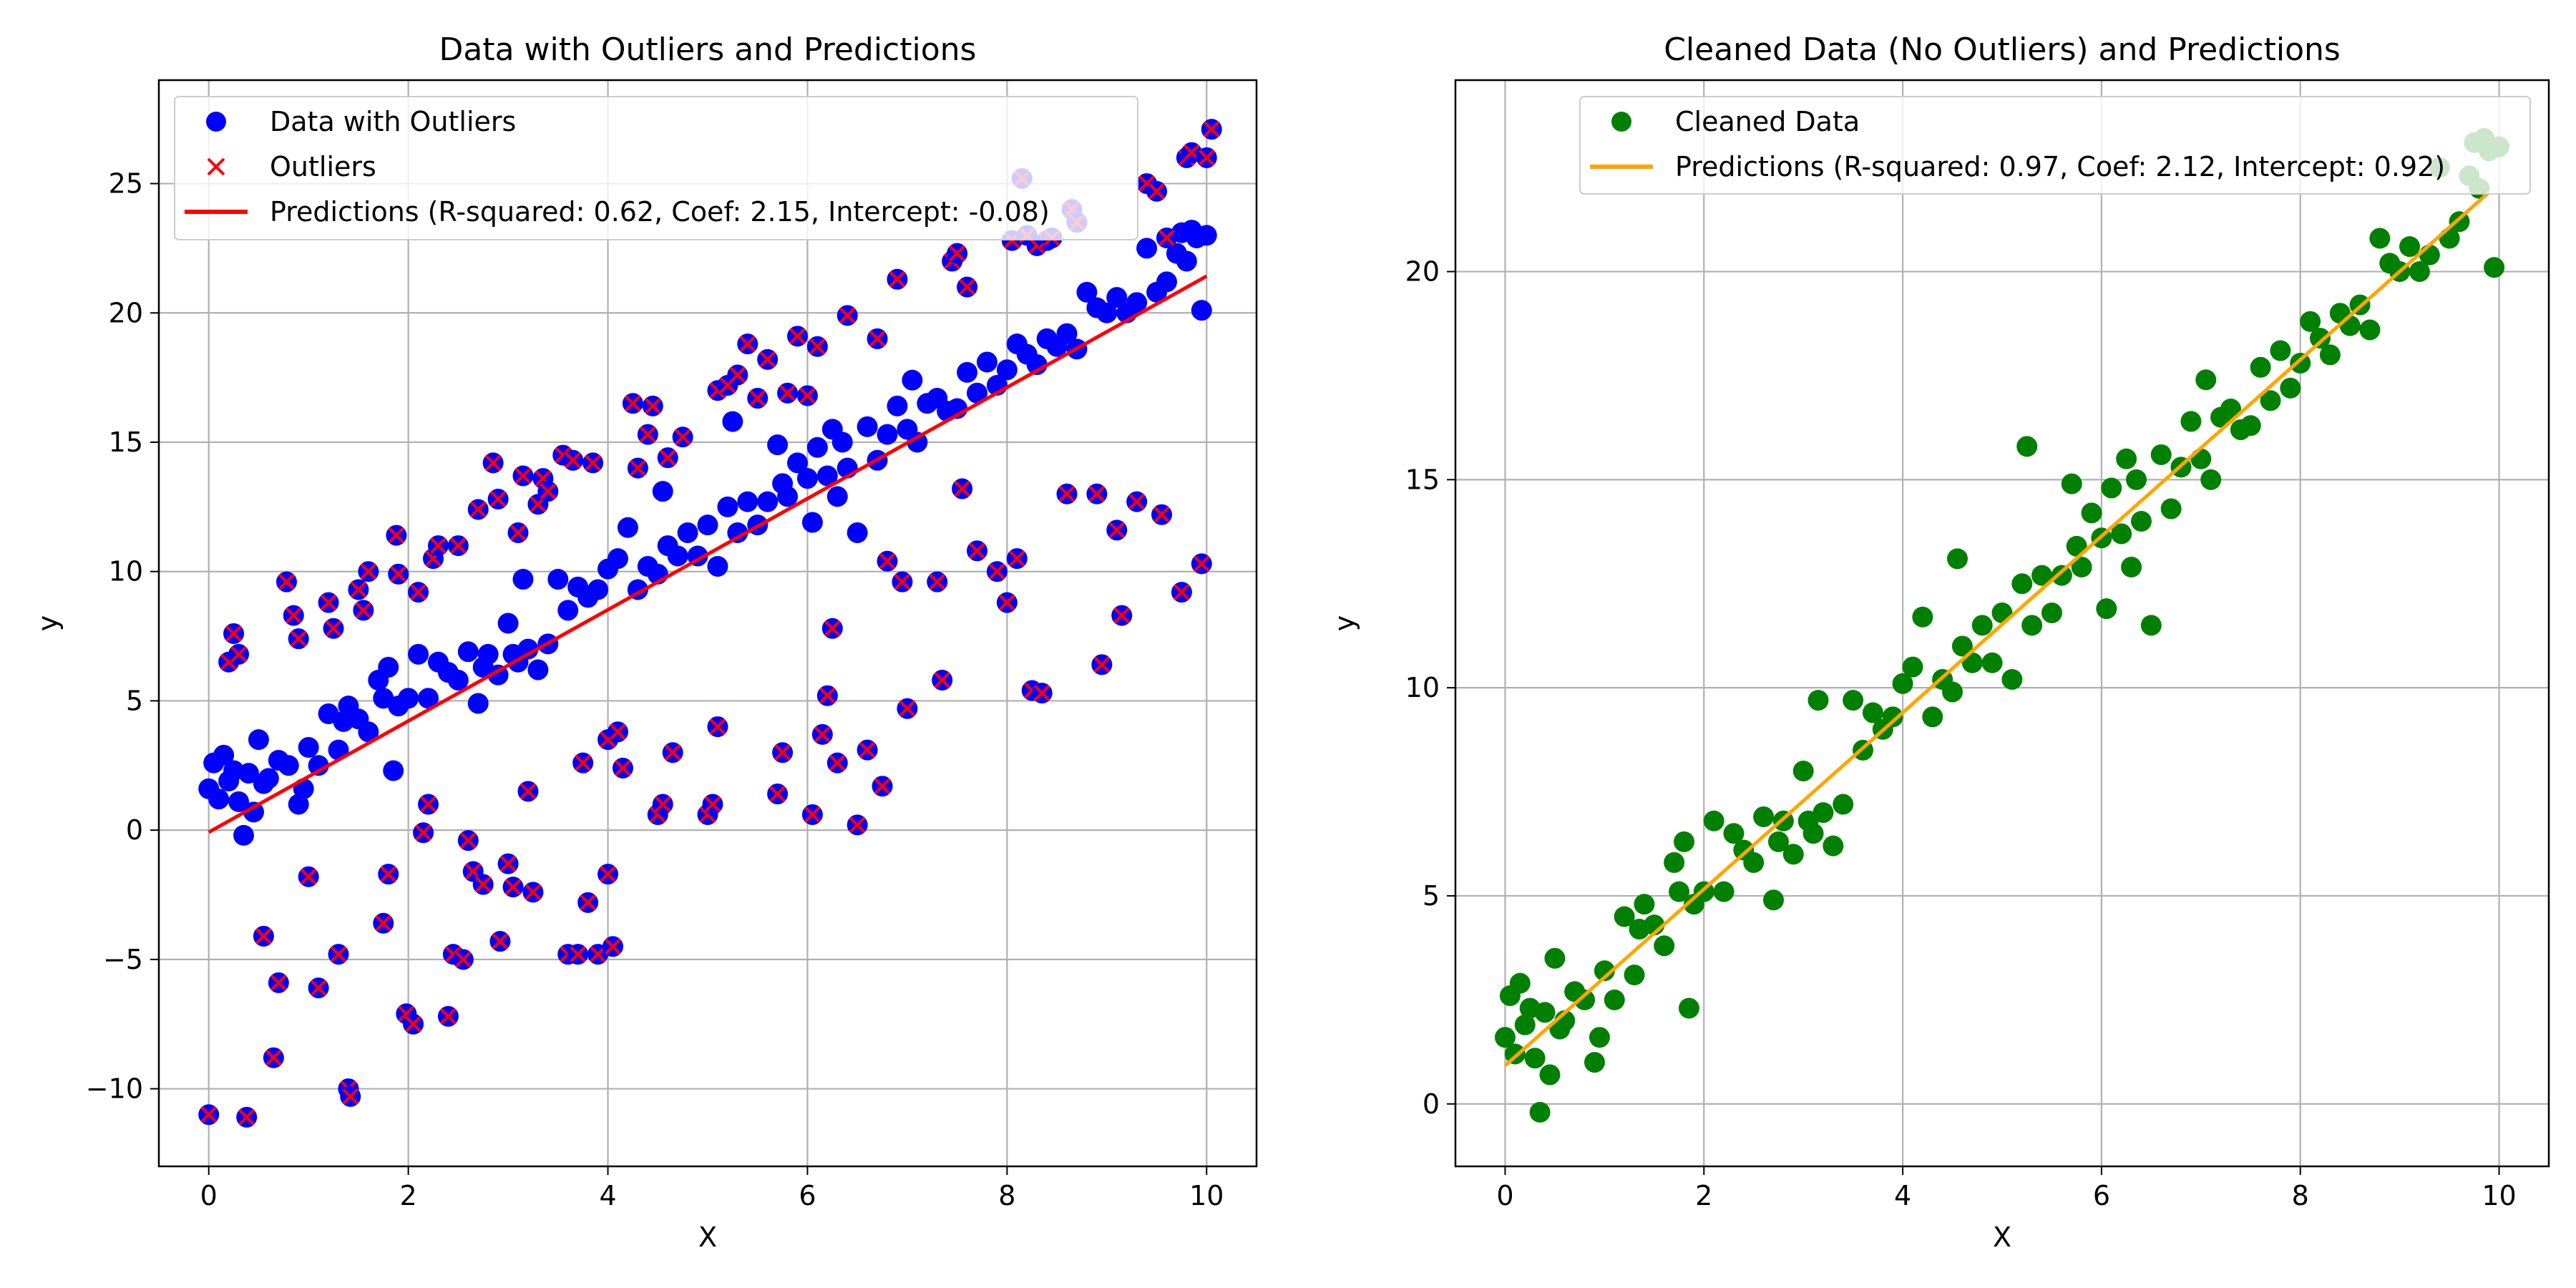  I want to click on y-tick-label: 0, so click(134, 830).